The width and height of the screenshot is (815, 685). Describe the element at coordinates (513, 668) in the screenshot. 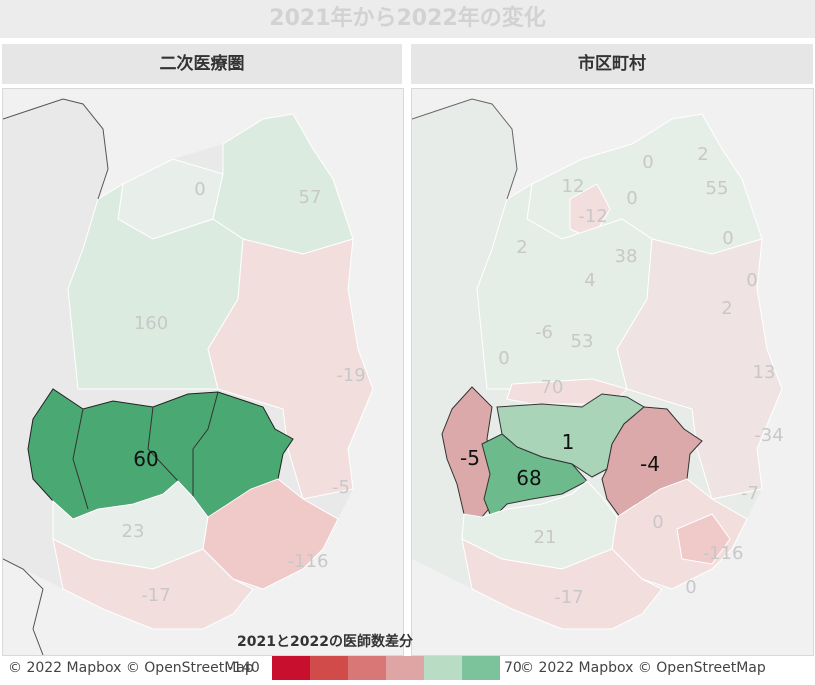

I see `legend-max-label: 70` at that location.